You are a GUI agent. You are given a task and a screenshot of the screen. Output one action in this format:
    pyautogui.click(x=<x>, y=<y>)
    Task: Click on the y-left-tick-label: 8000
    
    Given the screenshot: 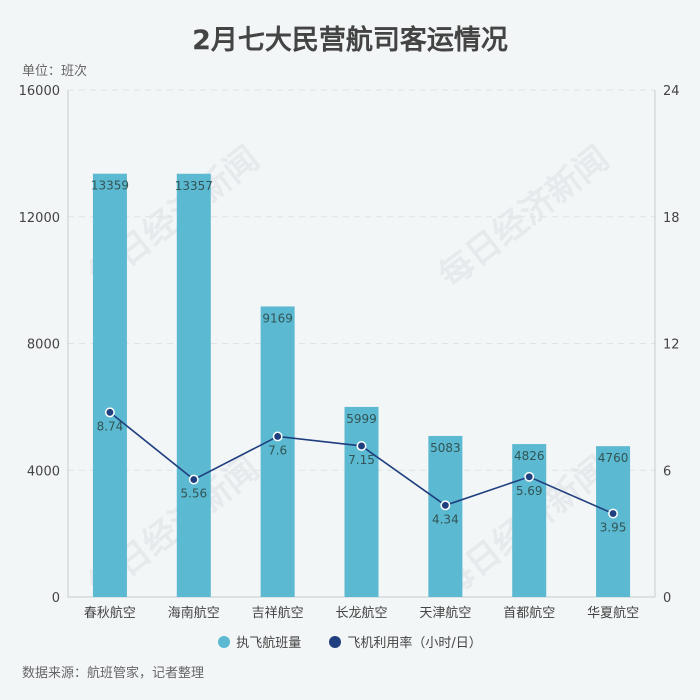 What is the action you would take?
    pyautogui.click(x=43, y=345)
    